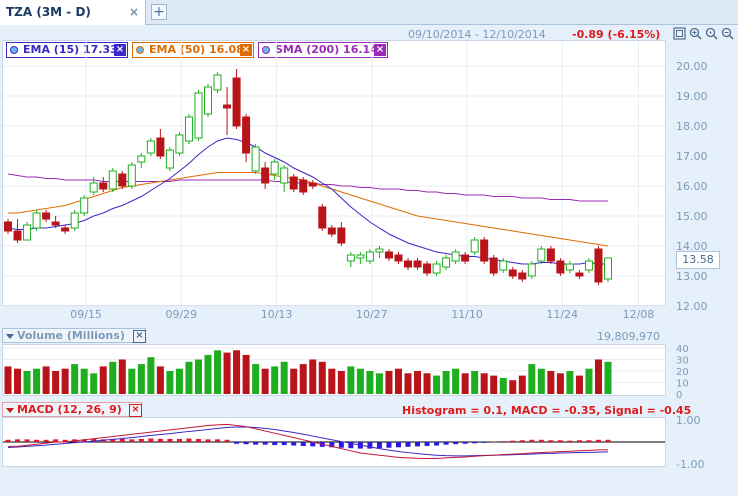 This screenshot has width=738, height=496. I want to click on volume-title-box: Volume (Millions) ×, so click(74, 335).